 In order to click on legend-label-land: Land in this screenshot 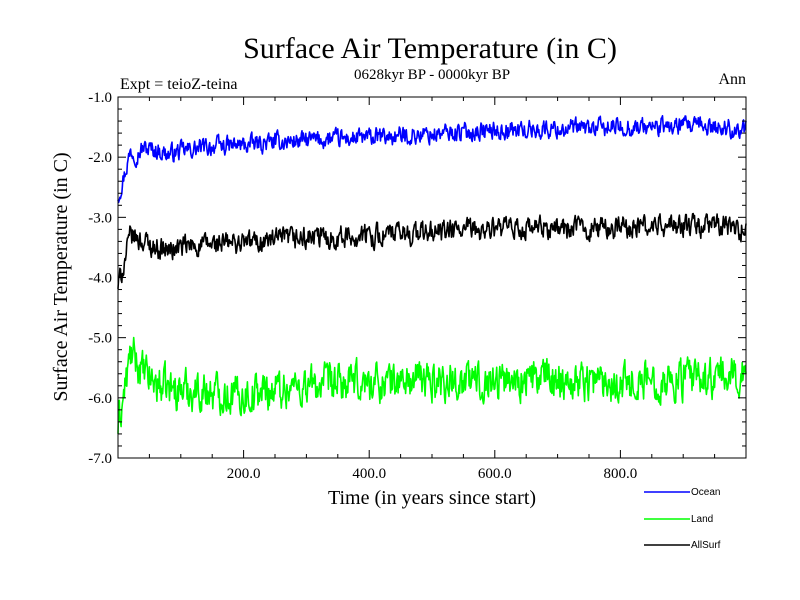, I will do `click(702, 519)`.